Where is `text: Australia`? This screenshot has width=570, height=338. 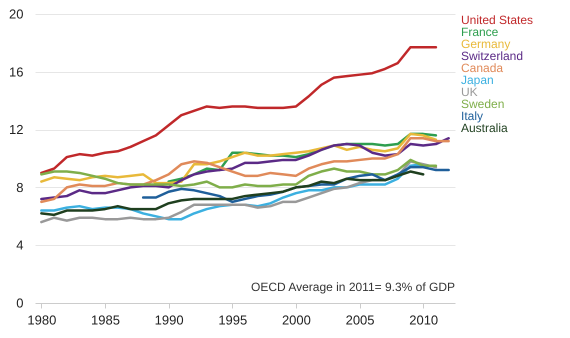 text: Australia is located at coordinates (484, 128).